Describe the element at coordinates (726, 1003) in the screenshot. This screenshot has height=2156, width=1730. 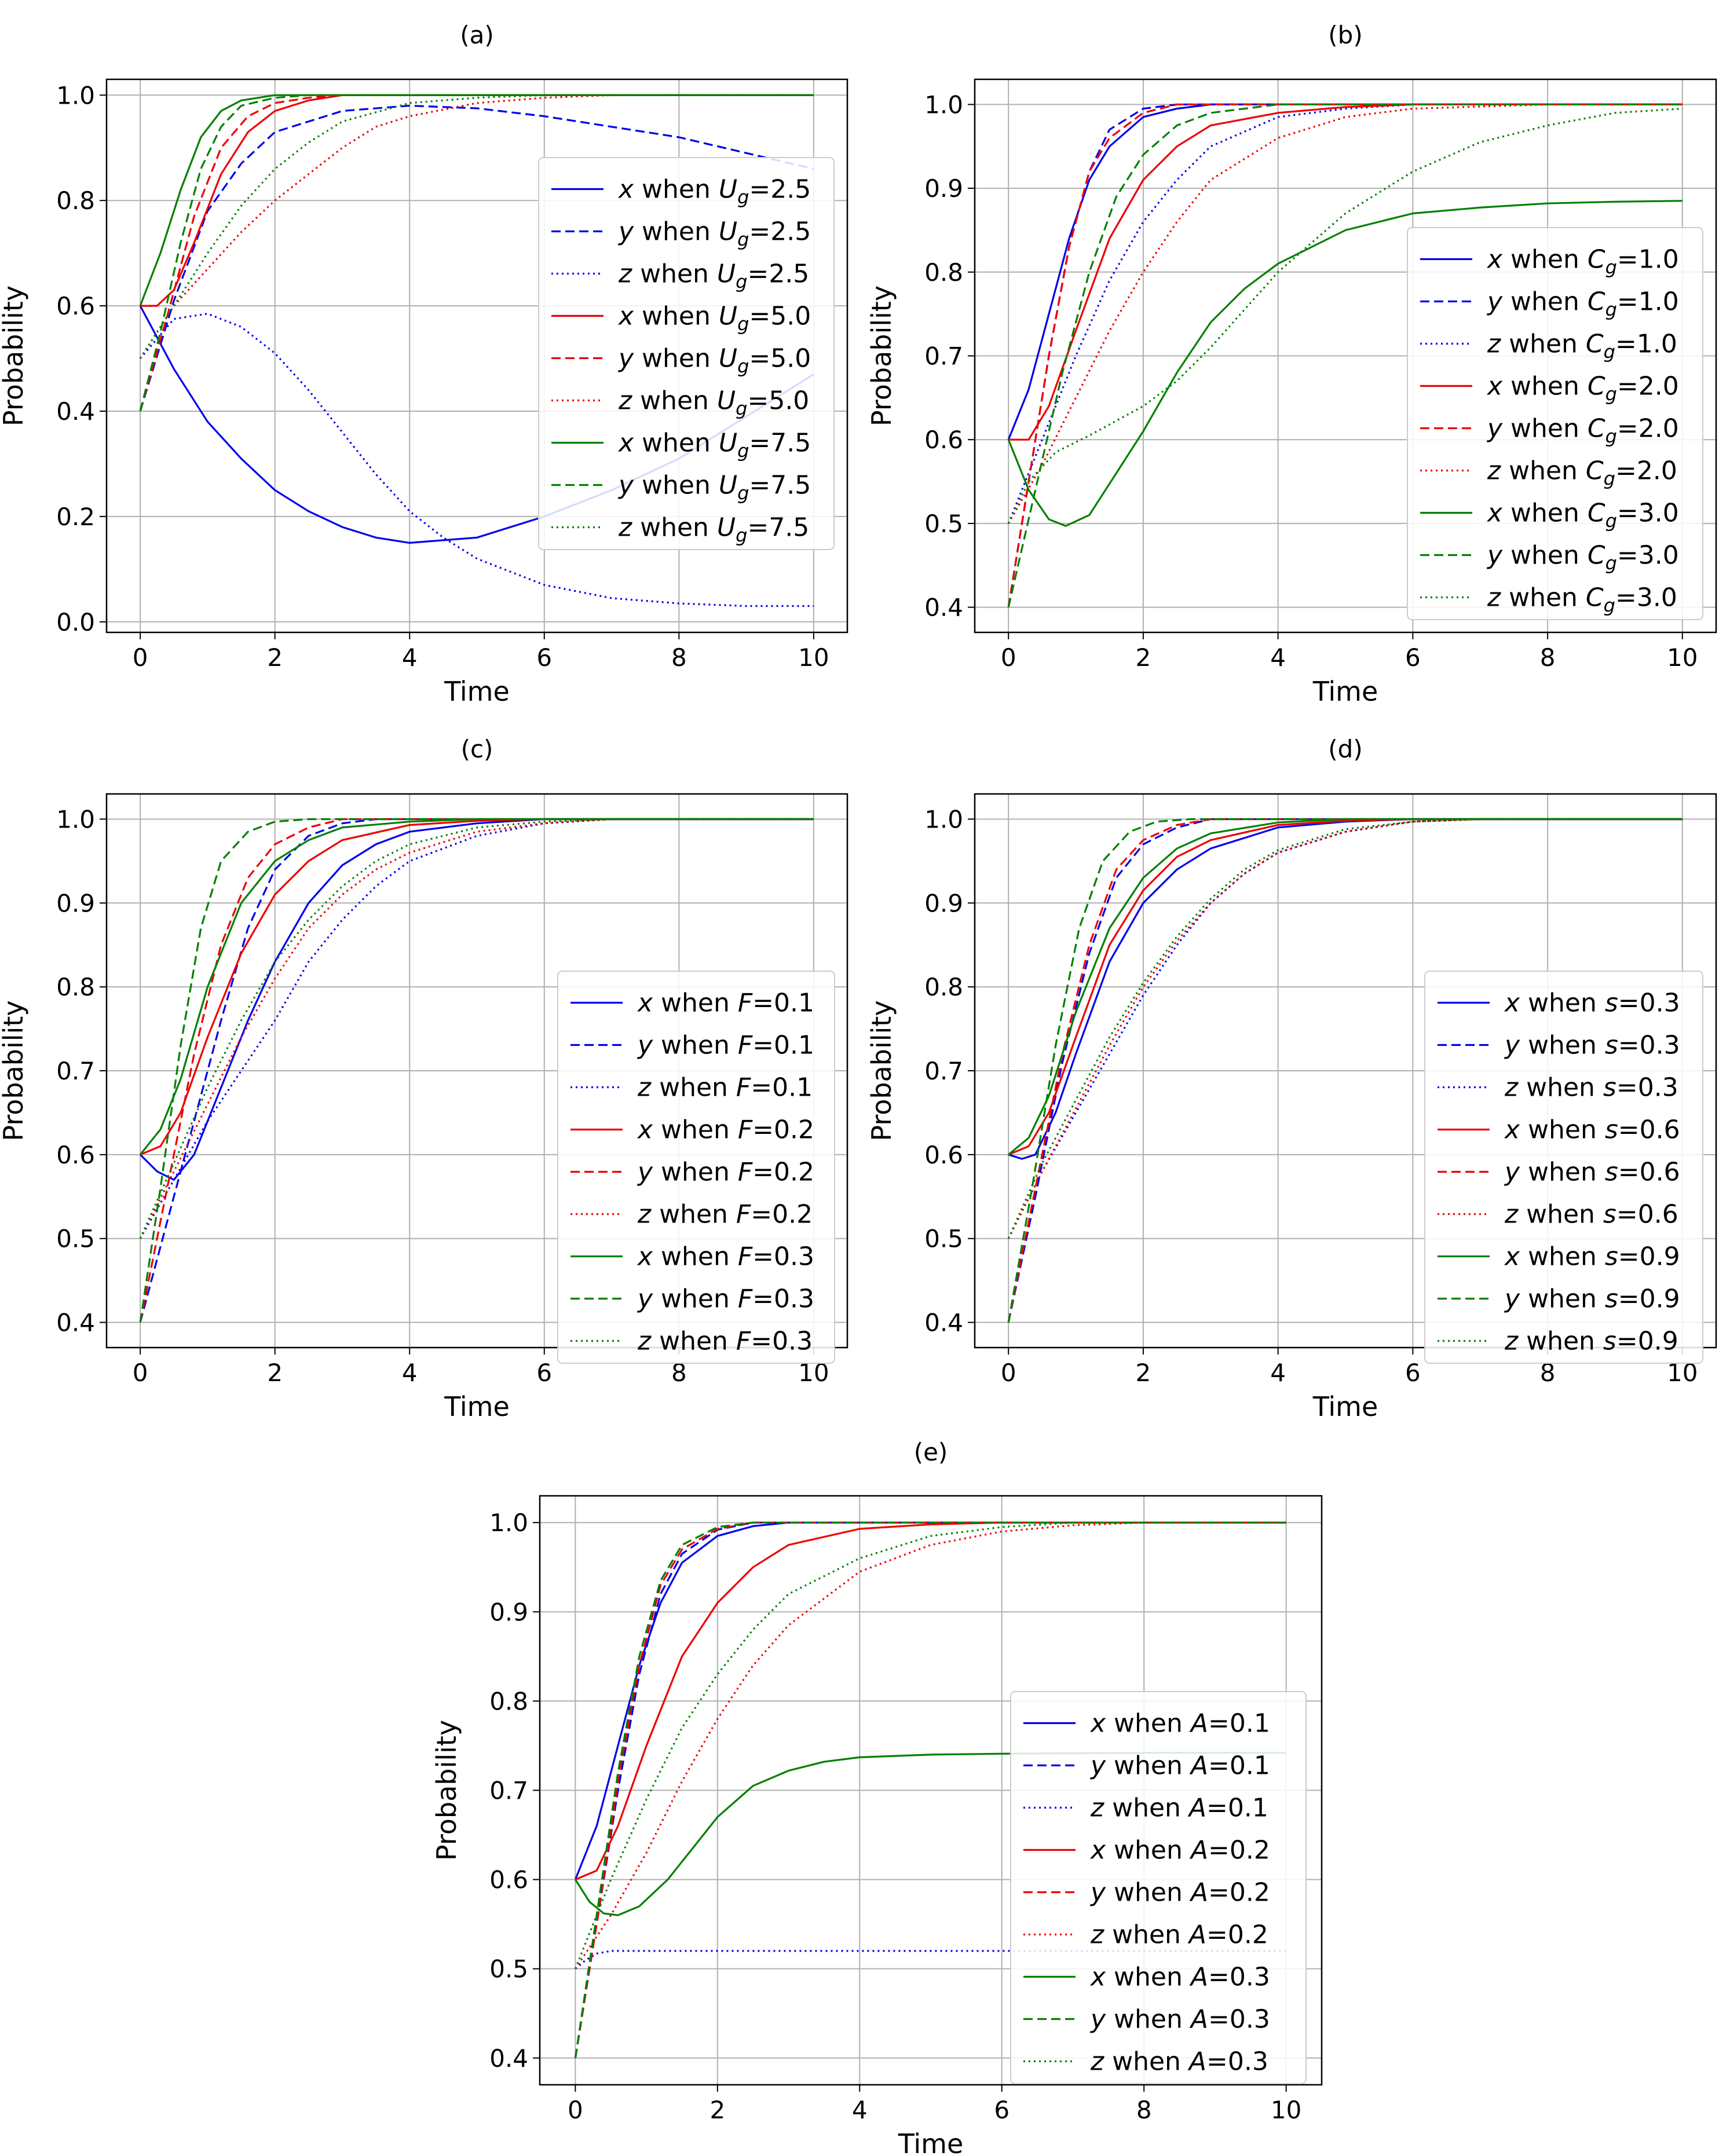
I see `legend-entry: x when F=0.1` at that location.